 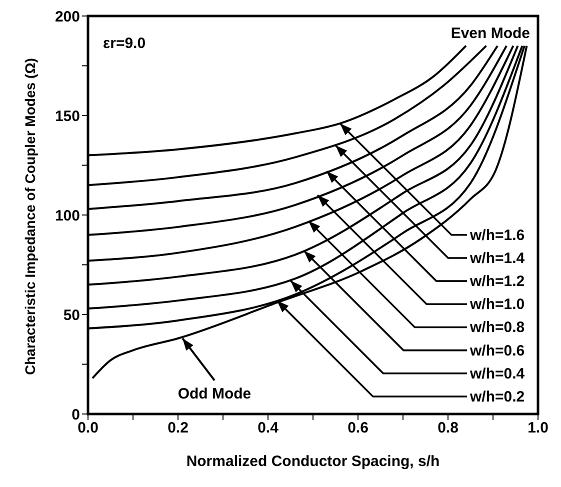 What do you see at coordinates (76, 415) in the screenshot?
I see `y-tick-label: 0` at bounding box center [76, 415].